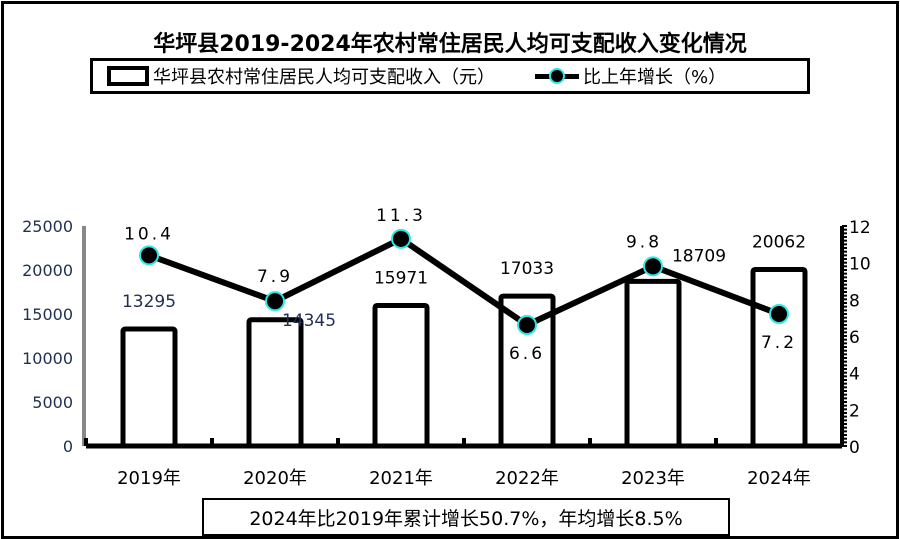 This screenshot has height=539, width=900. I want to click on right-axis-tick-label: 6, so click(854, 338).